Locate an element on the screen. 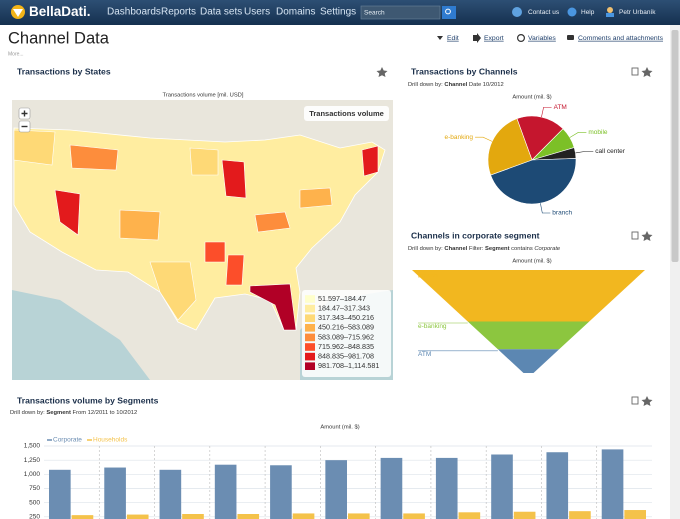 This screenshot has height=519, width=680. help-icon is located at coordinates (572, 12).